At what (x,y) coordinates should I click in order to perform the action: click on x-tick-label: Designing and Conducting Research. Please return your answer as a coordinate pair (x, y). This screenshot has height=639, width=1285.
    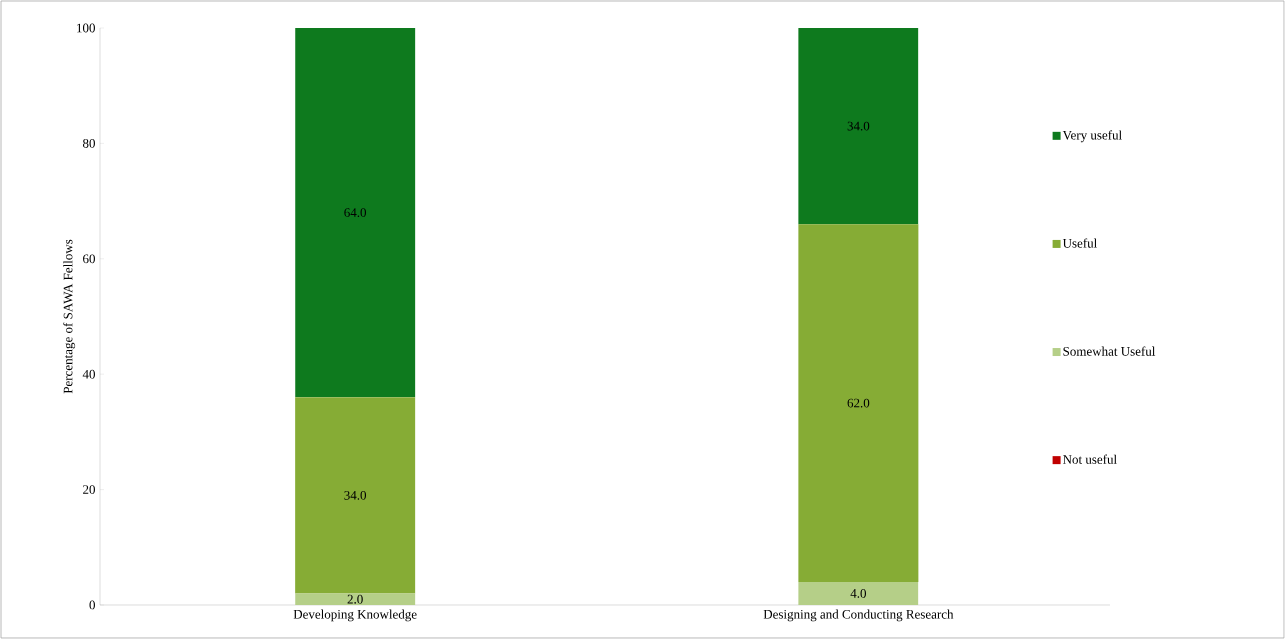
    Looking at the image, I should click on (858, 615).